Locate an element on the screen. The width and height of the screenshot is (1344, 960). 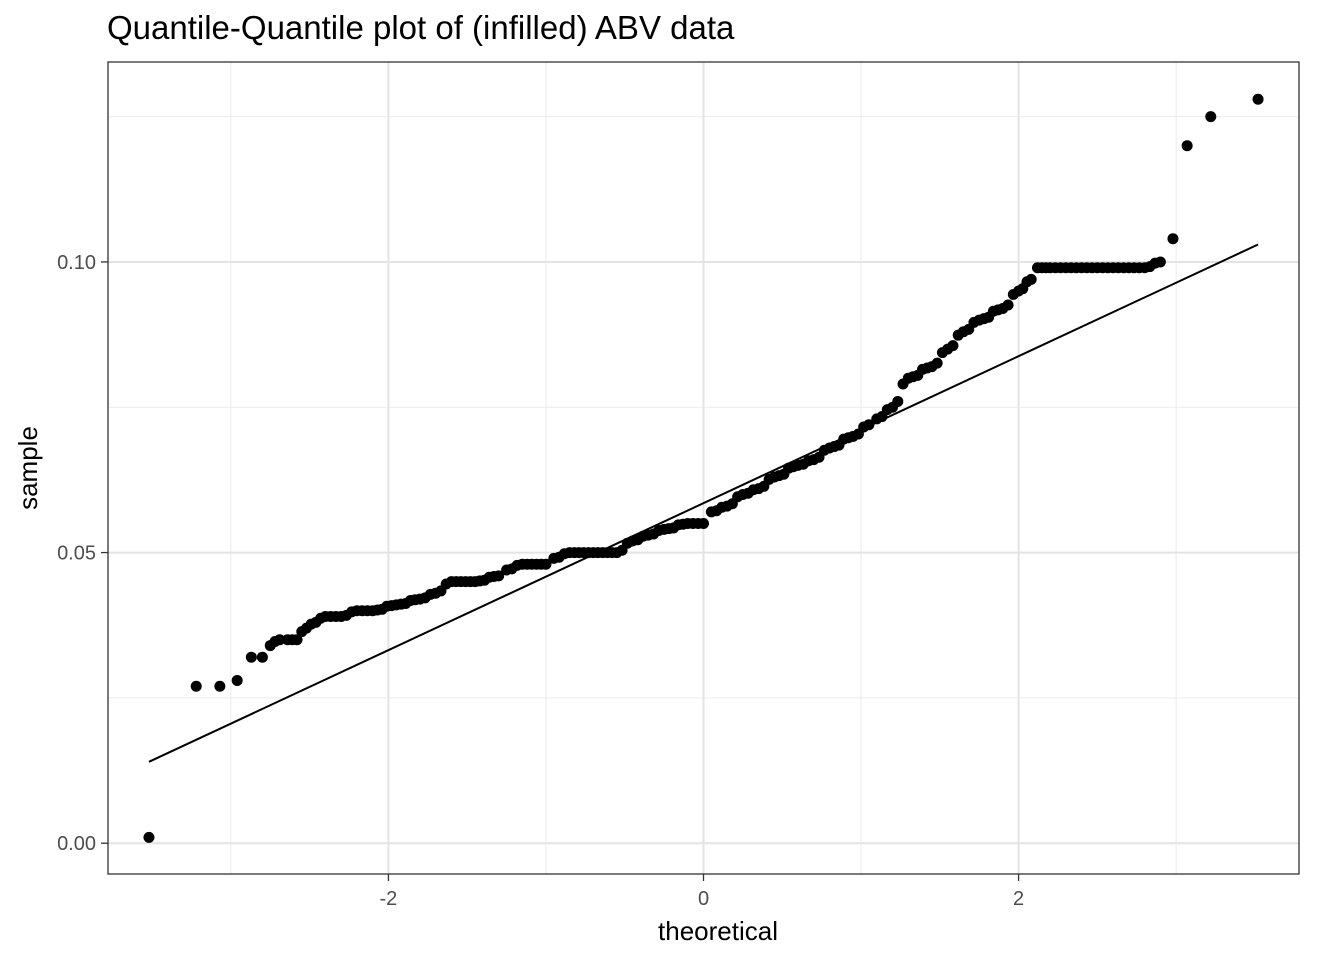
y-axis-ticks: 0.00 0.05 0.10 is located at coordinates (82, 553).